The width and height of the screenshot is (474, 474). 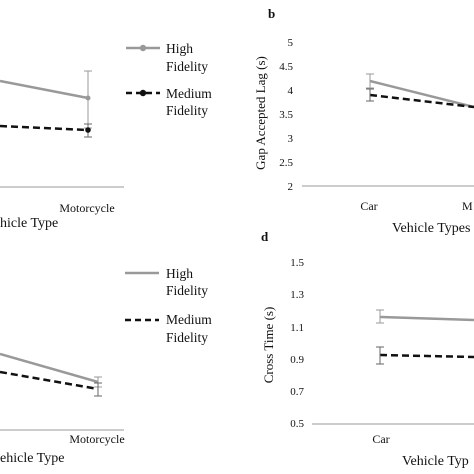 I want to click on panel-b-ytick-3.5: 3.5, so click(x=286, y=115).